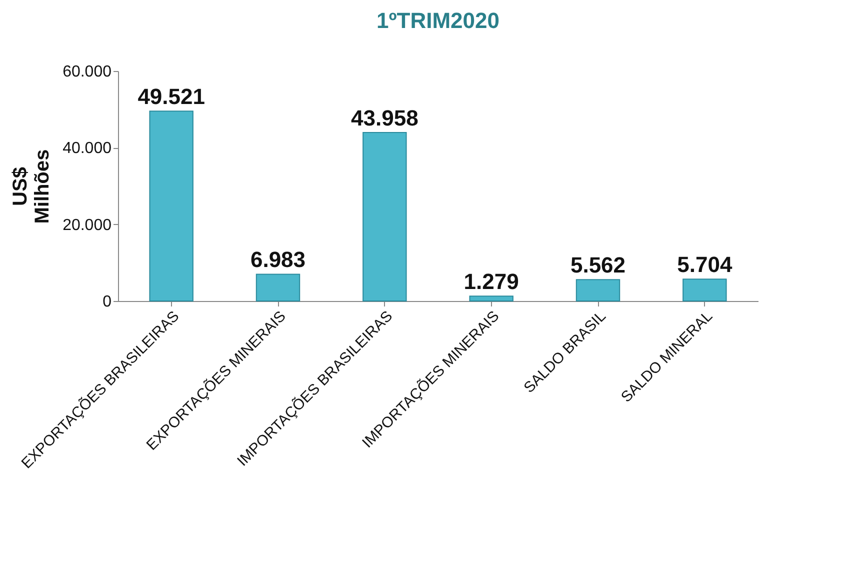 This screenshot has width=853, height=581. I want to click on y-tick-label: 0, so click(107, 302).